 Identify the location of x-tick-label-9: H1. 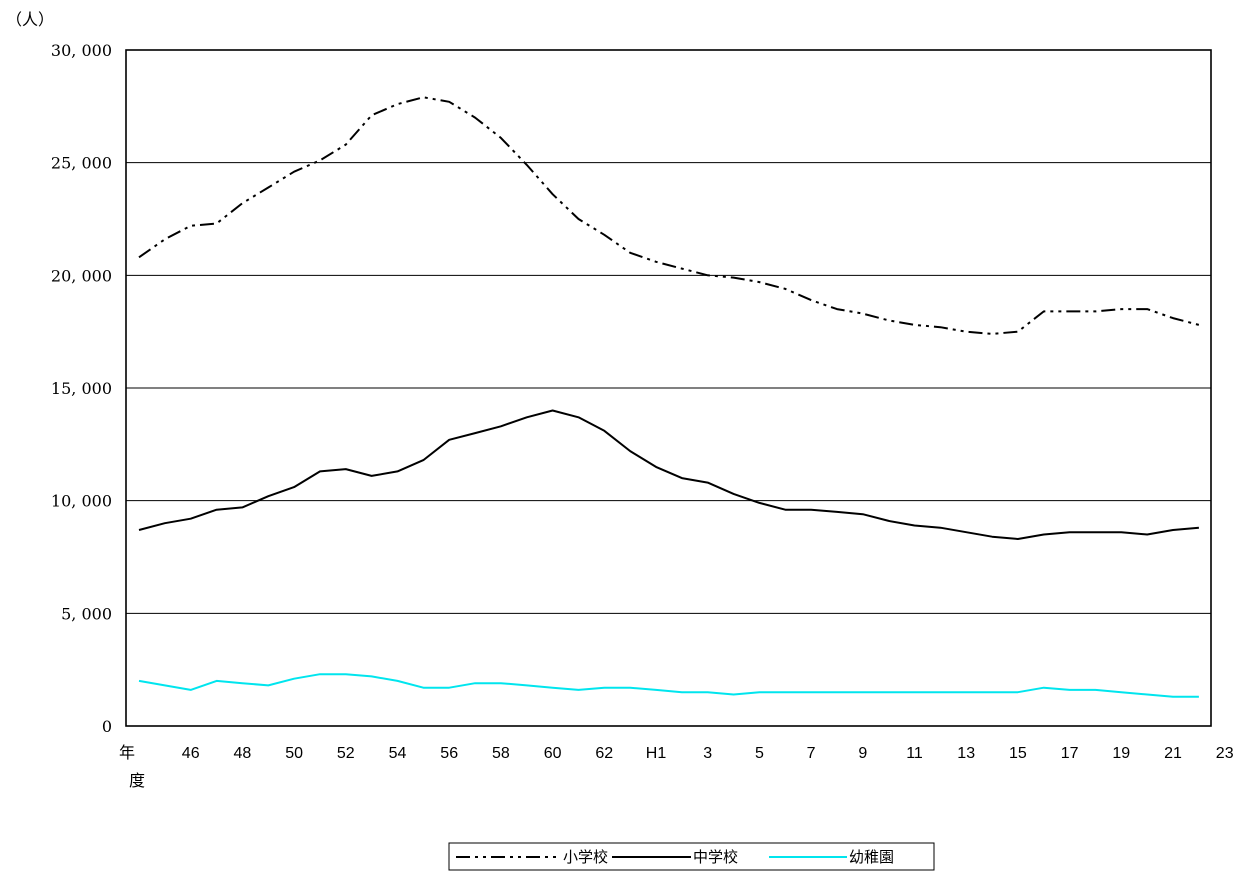
(656, 753).